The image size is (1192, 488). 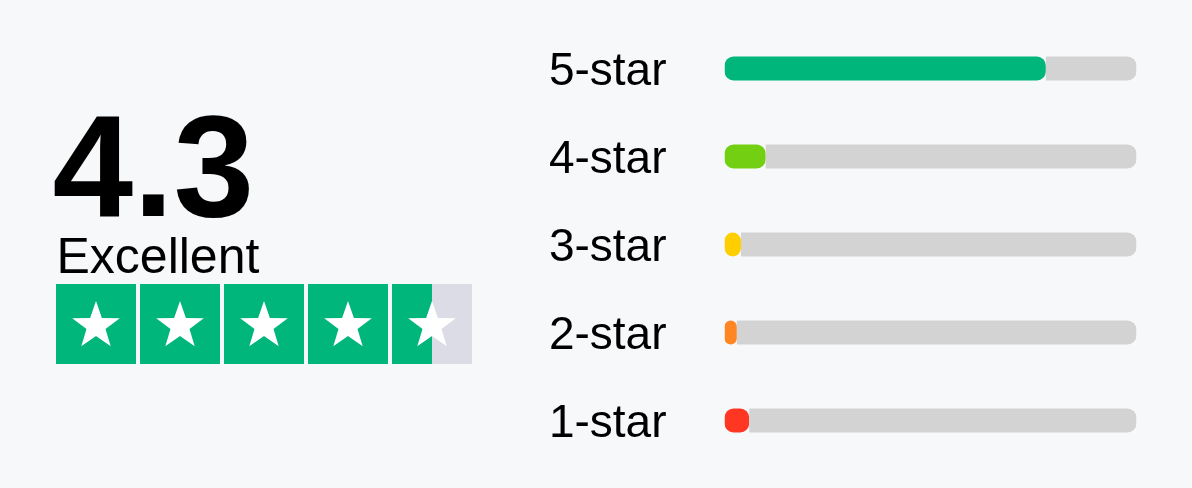 I want to click on y-tick-label: 5-star, so click(x=607, y=68).